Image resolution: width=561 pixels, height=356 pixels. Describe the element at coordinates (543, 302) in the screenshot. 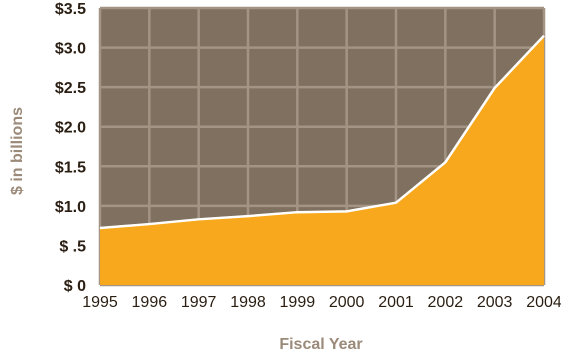

I see `x-tick-label: 2004` at that location.